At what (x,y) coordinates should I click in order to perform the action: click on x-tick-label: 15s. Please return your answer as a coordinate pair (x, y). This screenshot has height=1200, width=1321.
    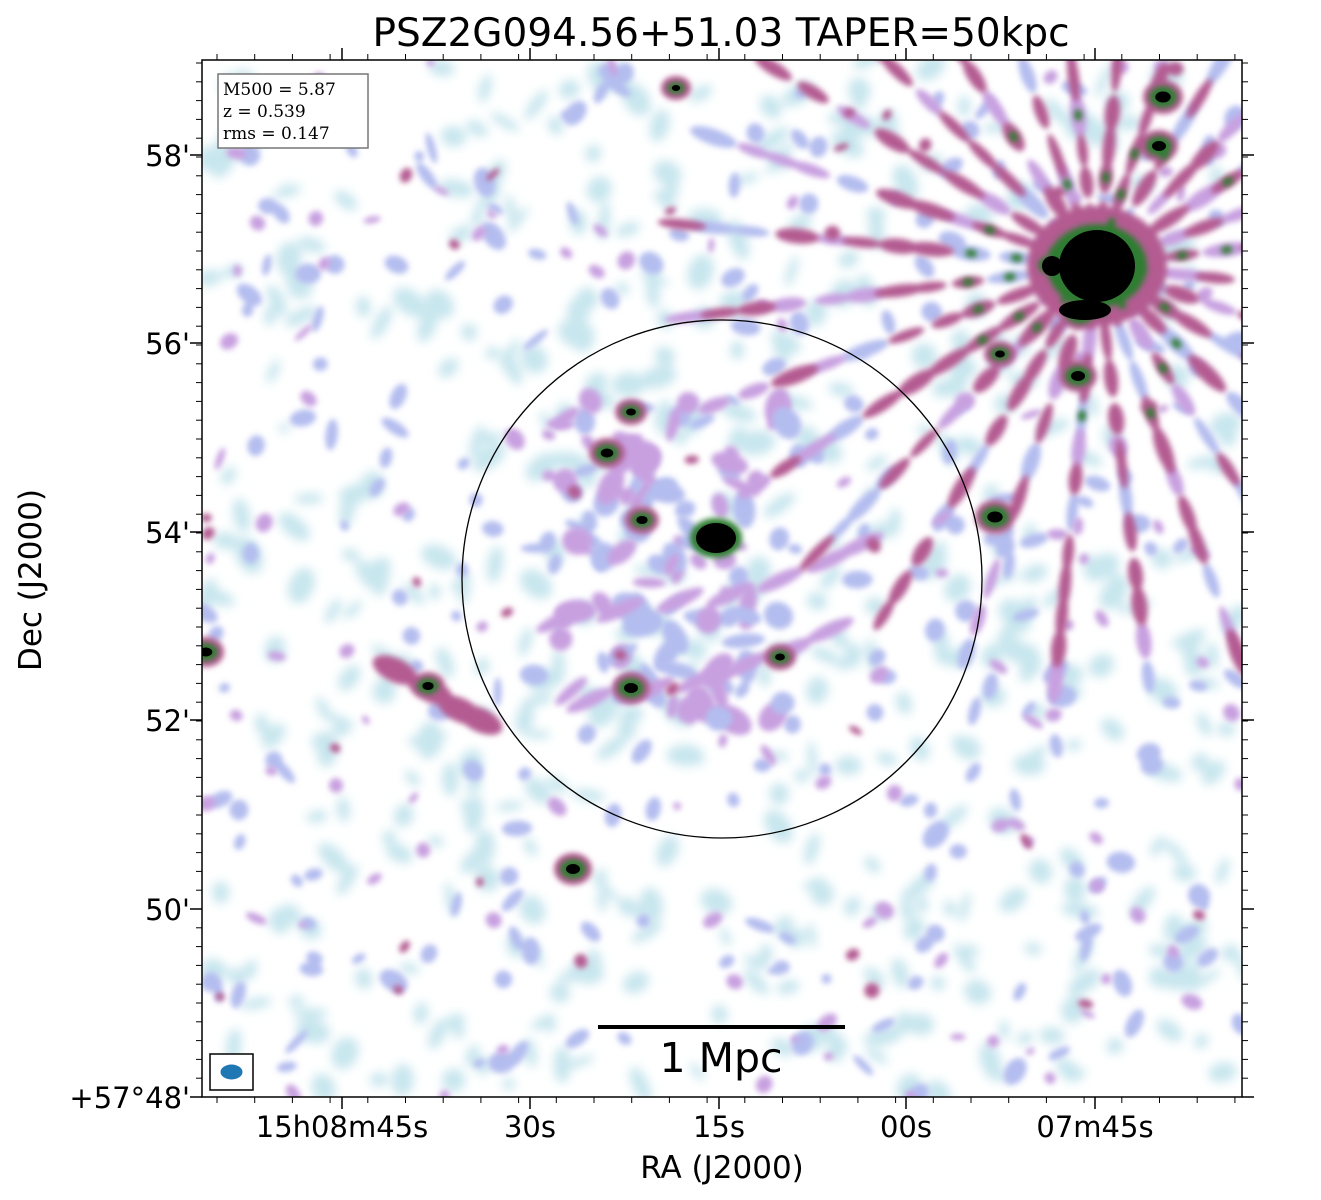
    Looking at the image, I should click on (719, 1127).